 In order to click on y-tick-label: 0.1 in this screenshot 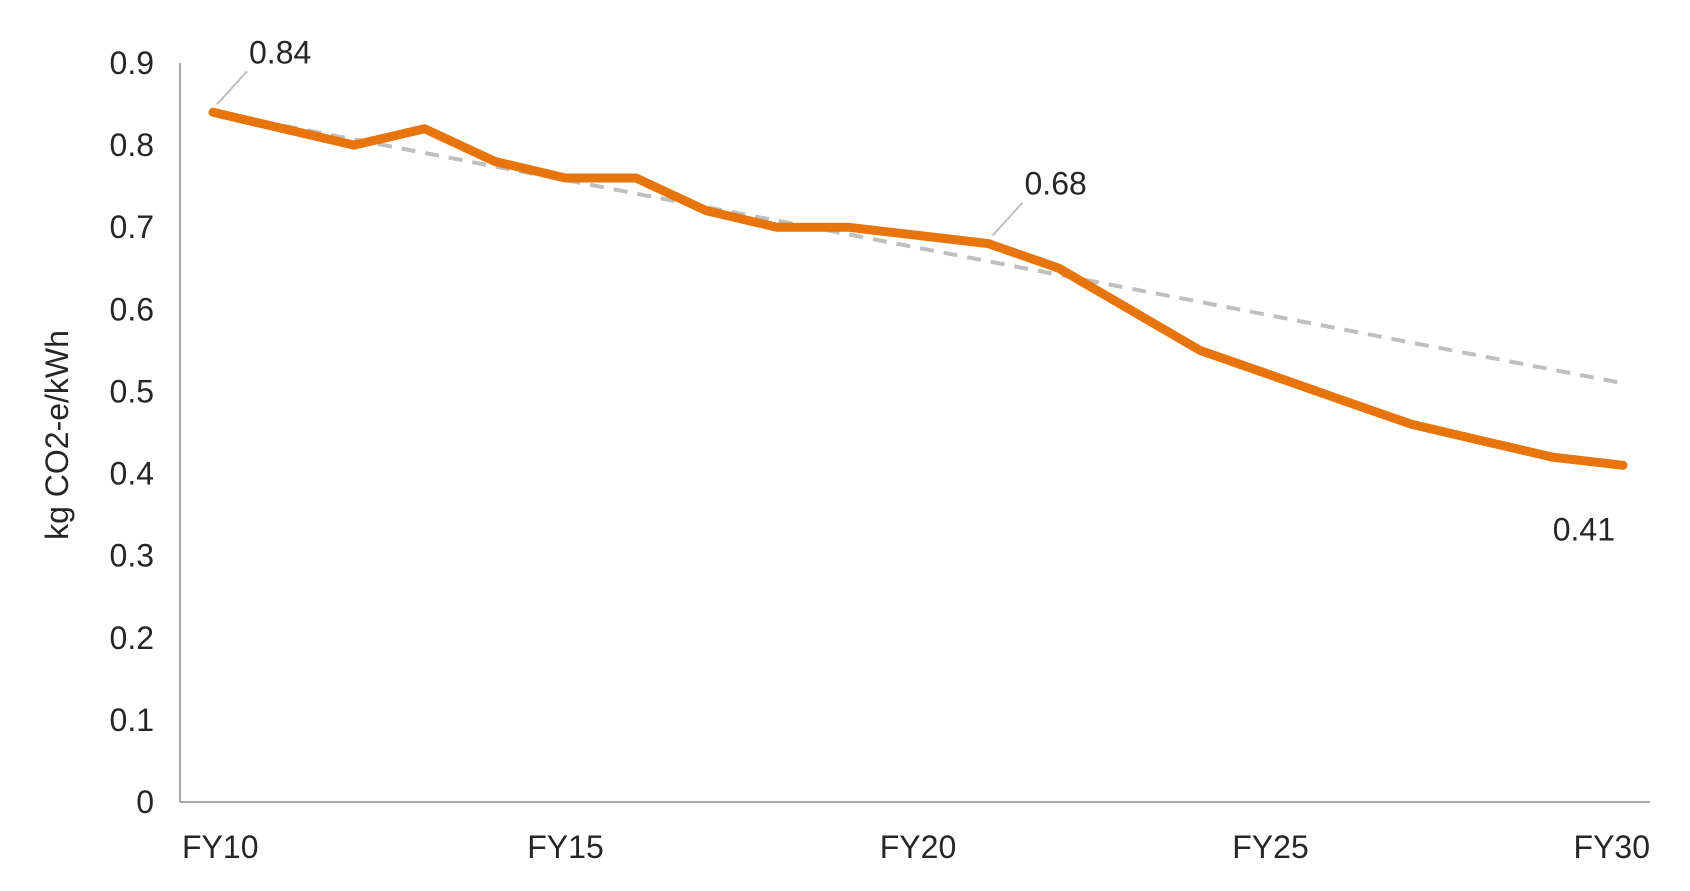, I will do `click(132, 720)`.